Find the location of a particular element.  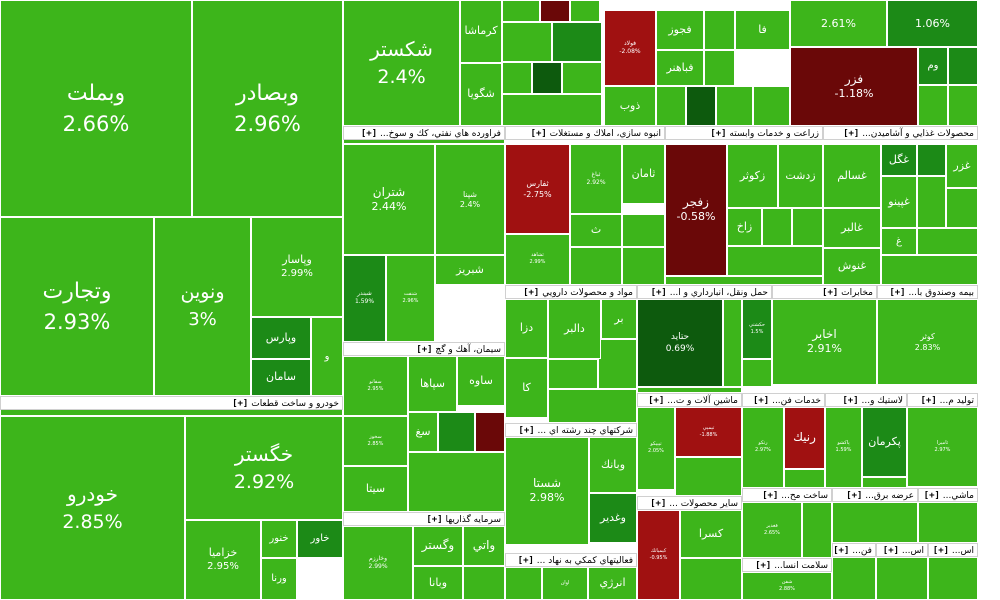

stock-tile: فولاد -2.08% is located at coordinates (630, 48).